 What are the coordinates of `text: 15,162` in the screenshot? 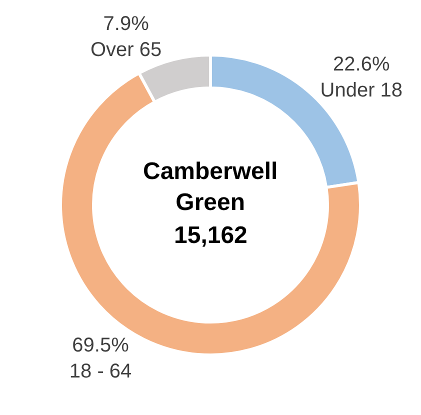 It's located at (211, 235).